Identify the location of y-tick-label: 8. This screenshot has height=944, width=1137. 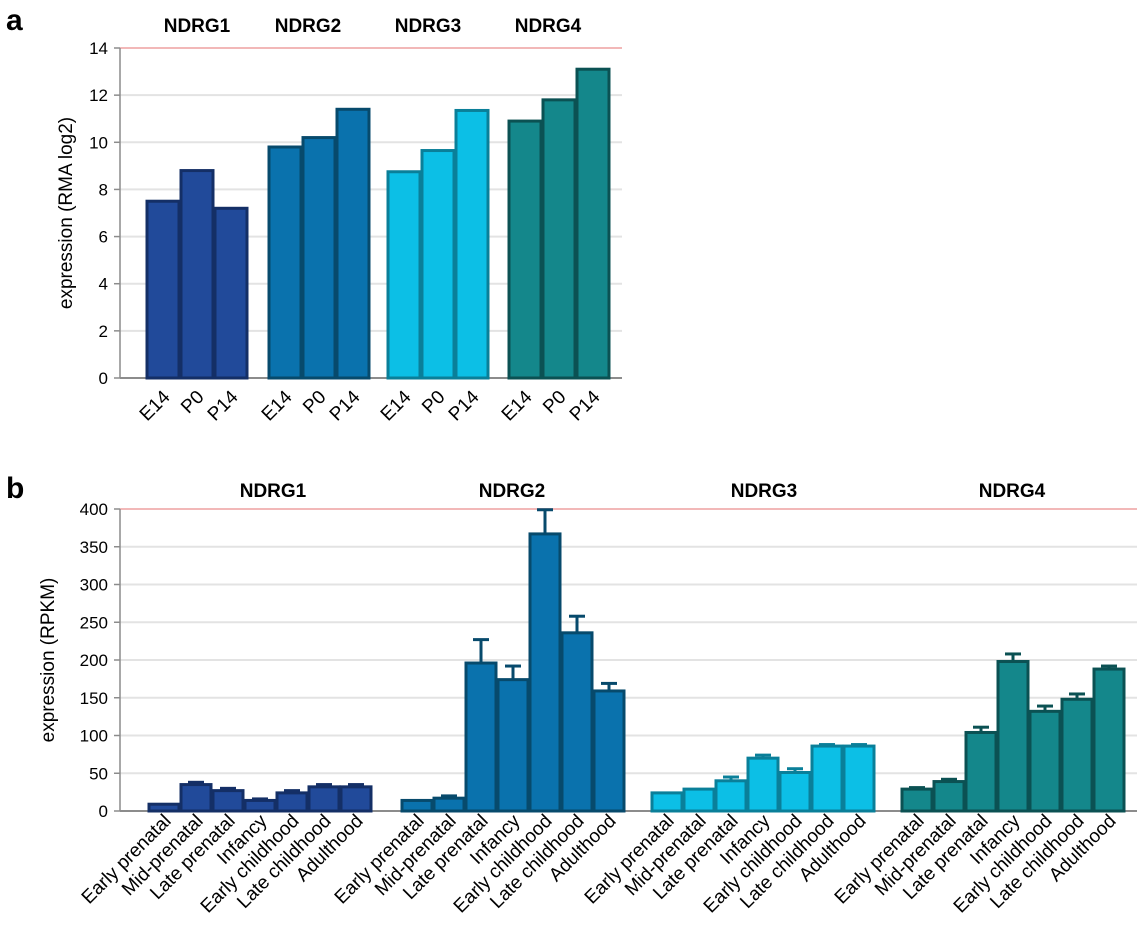
(103, 189).